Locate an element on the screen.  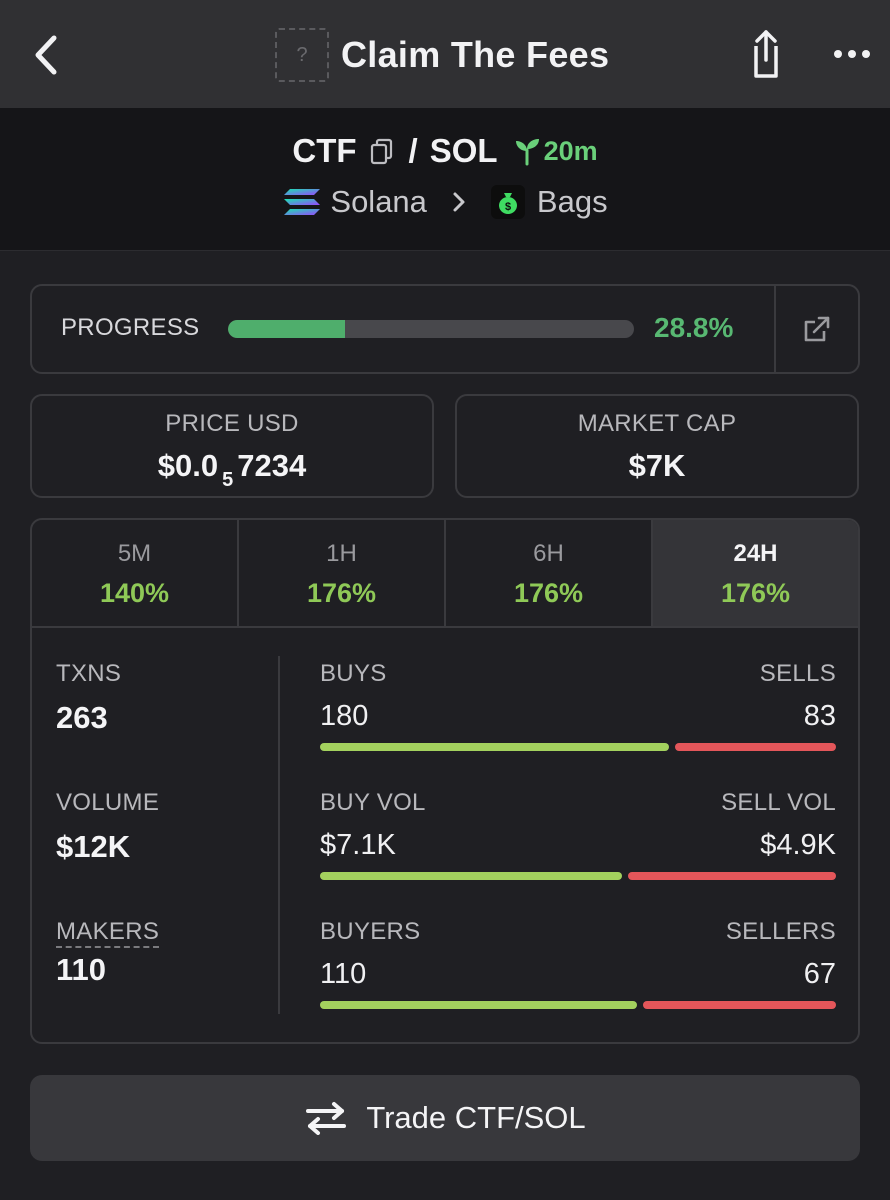
more-horizontal-icon is located at coordinates (852, 54).